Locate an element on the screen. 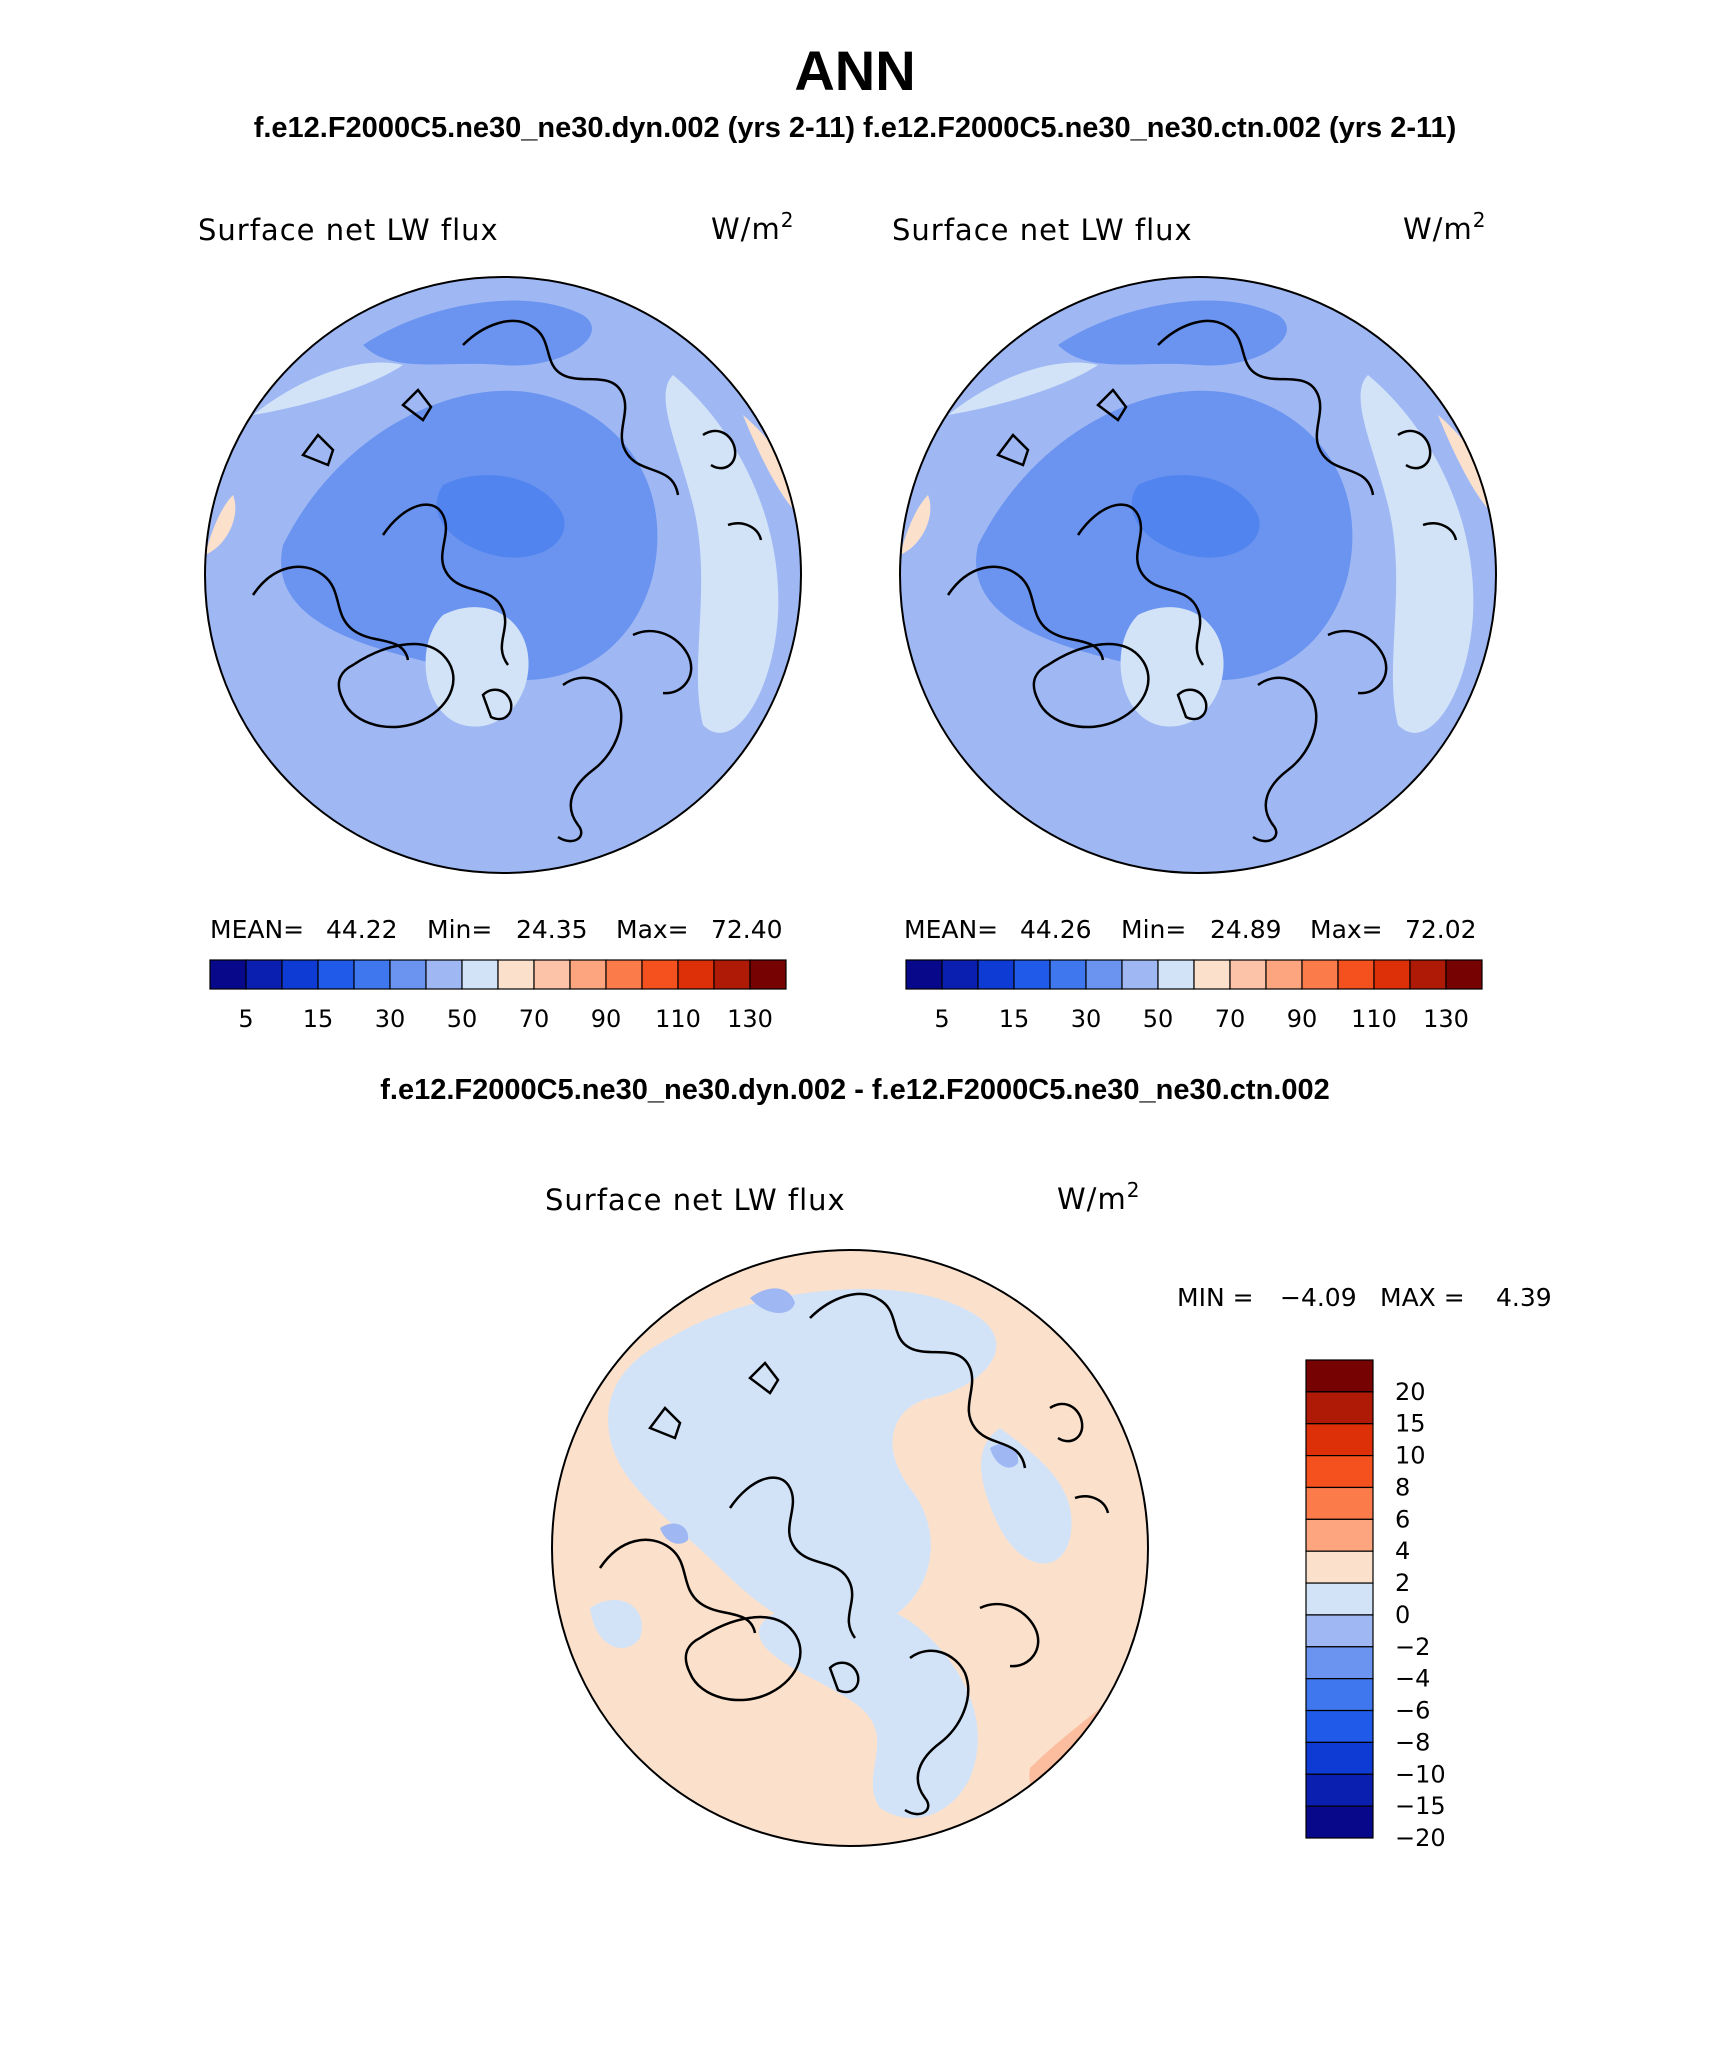 This screenshot has width=1710, height=2061. diff-colorbar-tick-label: 6 is located at coordinates (1402, 1519).